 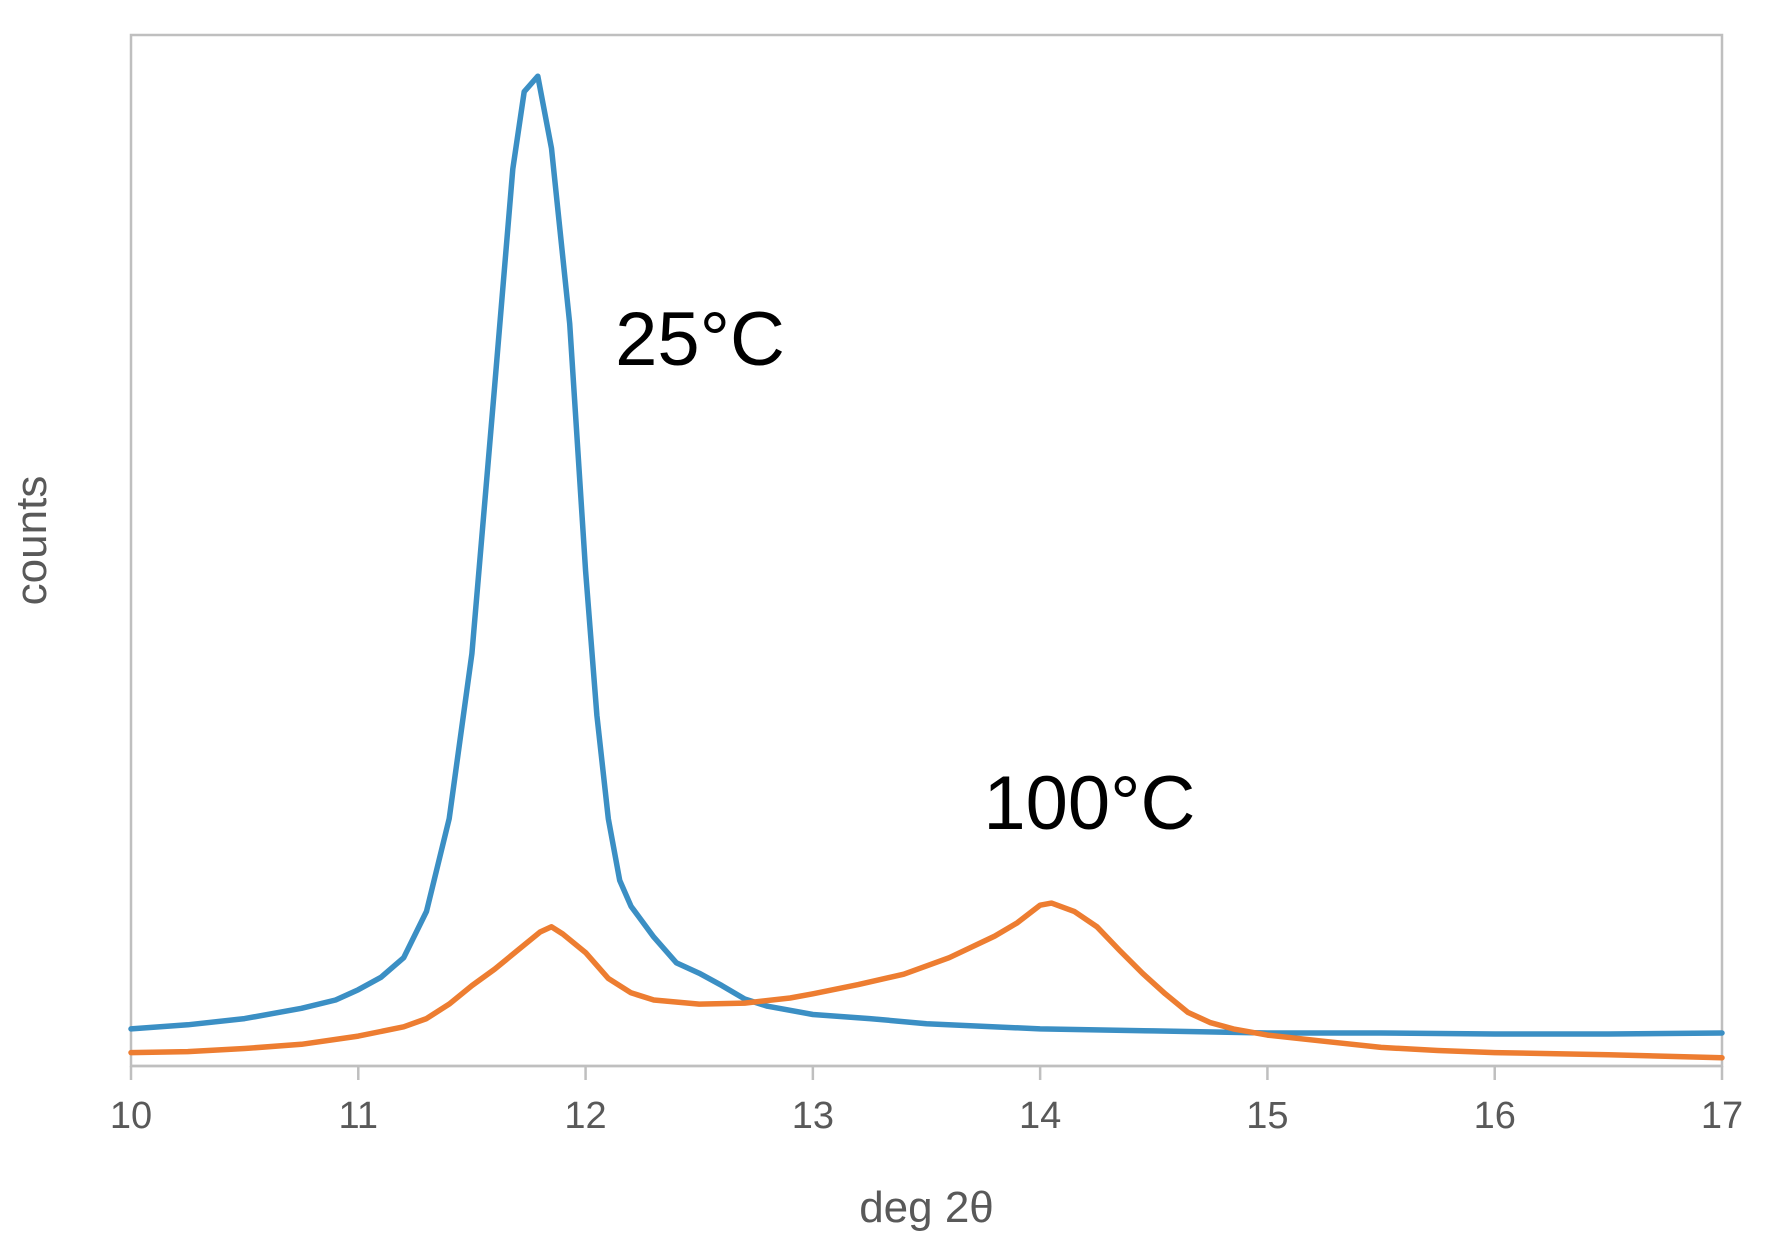 I want to click on x-tick-label: 11, so click(x=358, y=1116).